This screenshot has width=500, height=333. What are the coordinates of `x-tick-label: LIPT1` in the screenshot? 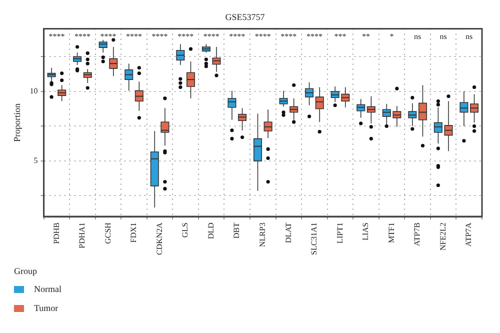 It's located at (339, 233).